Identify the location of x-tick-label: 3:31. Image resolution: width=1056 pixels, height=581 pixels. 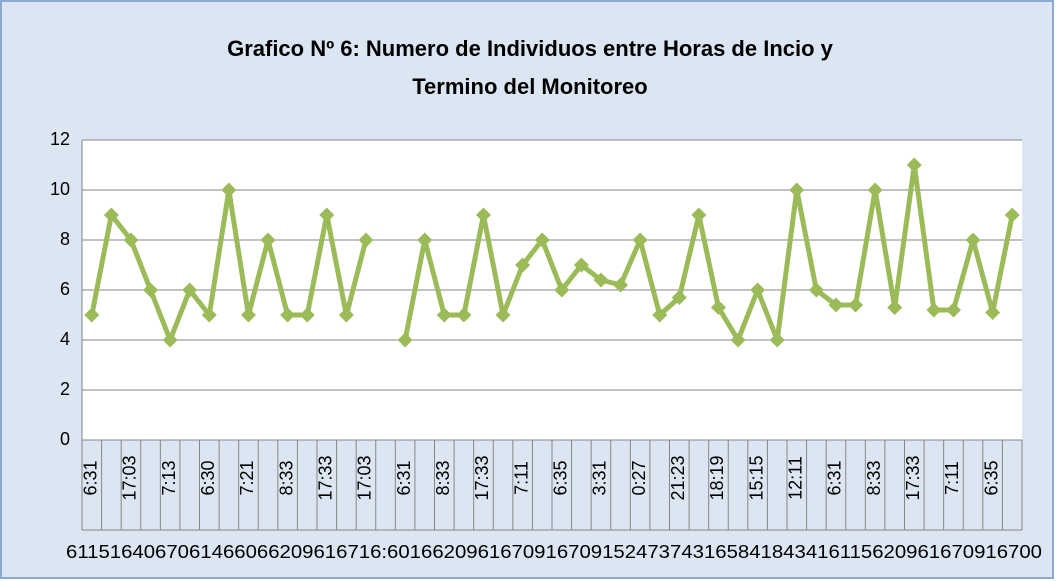
(600, 477).